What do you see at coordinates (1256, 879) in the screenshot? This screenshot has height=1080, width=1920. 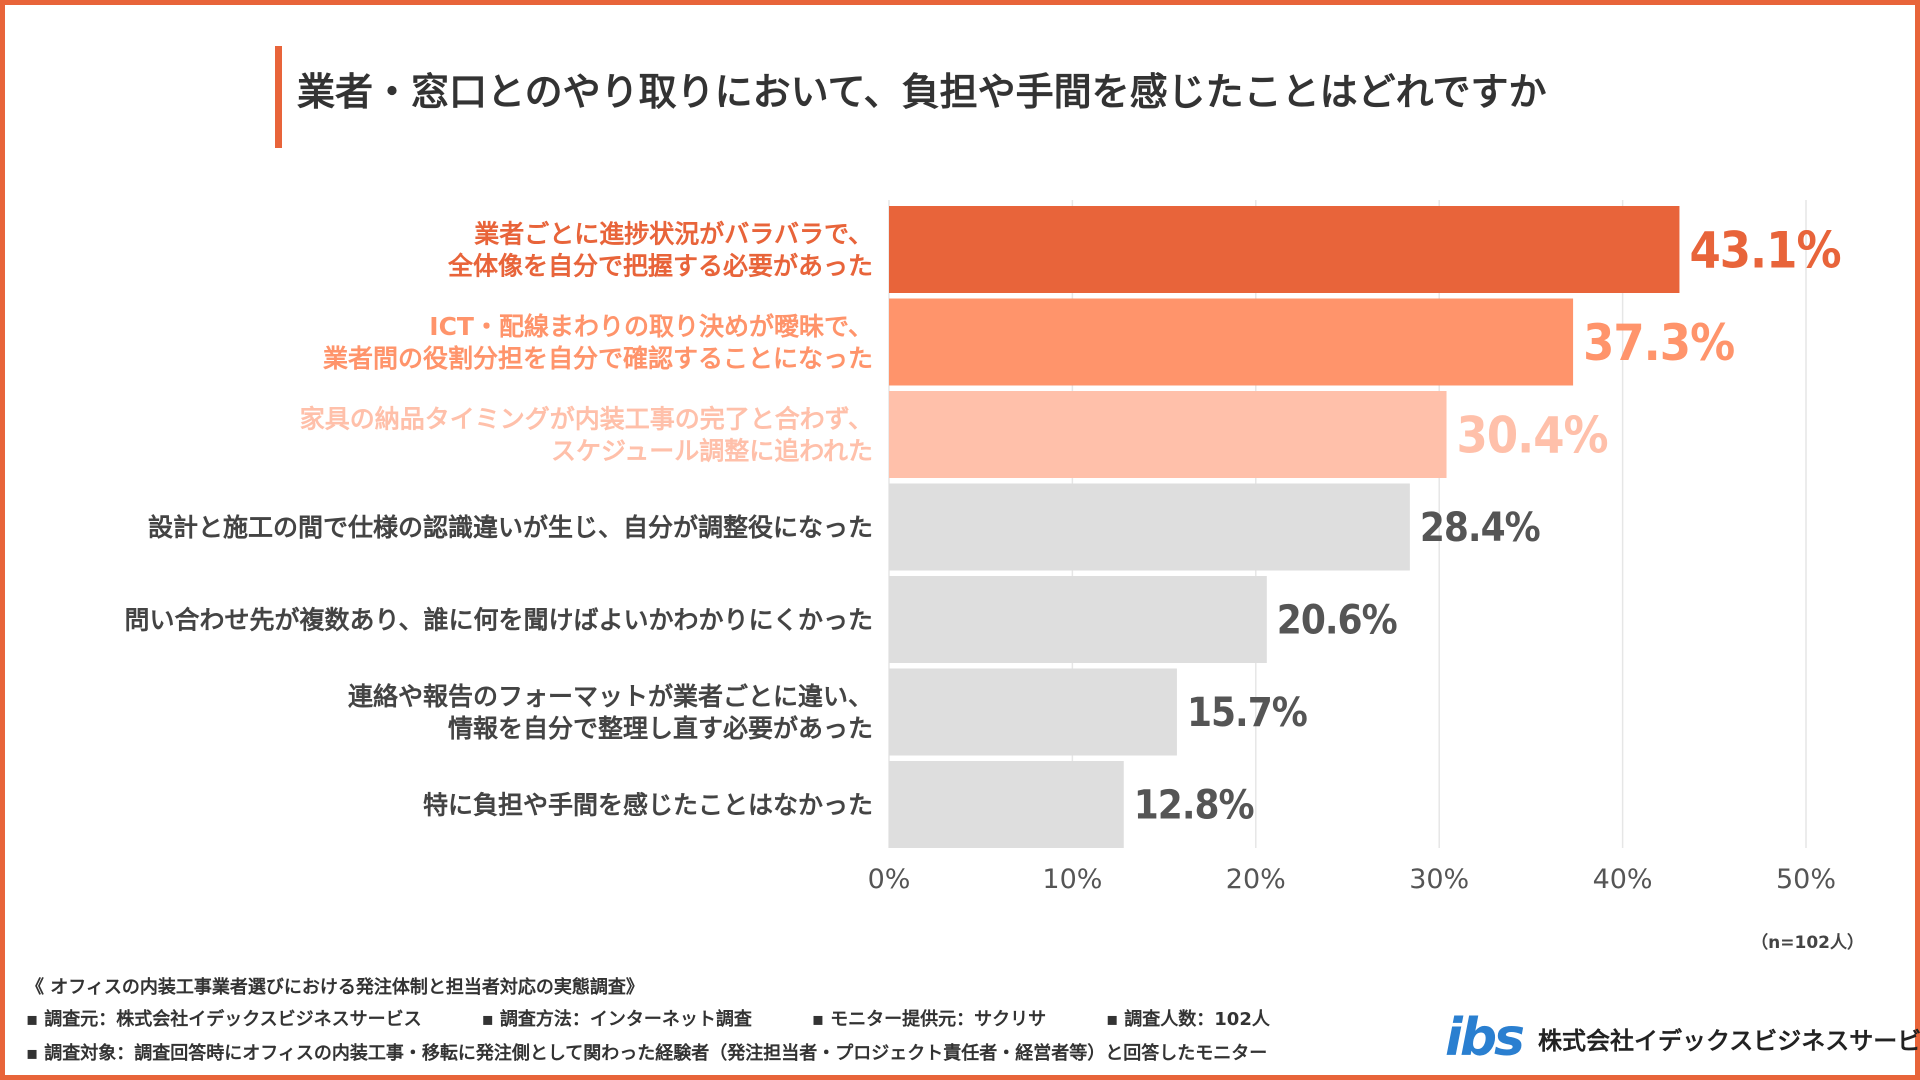 I see `x-tick-label-20: 20%` at bounding box center [1256, 879].